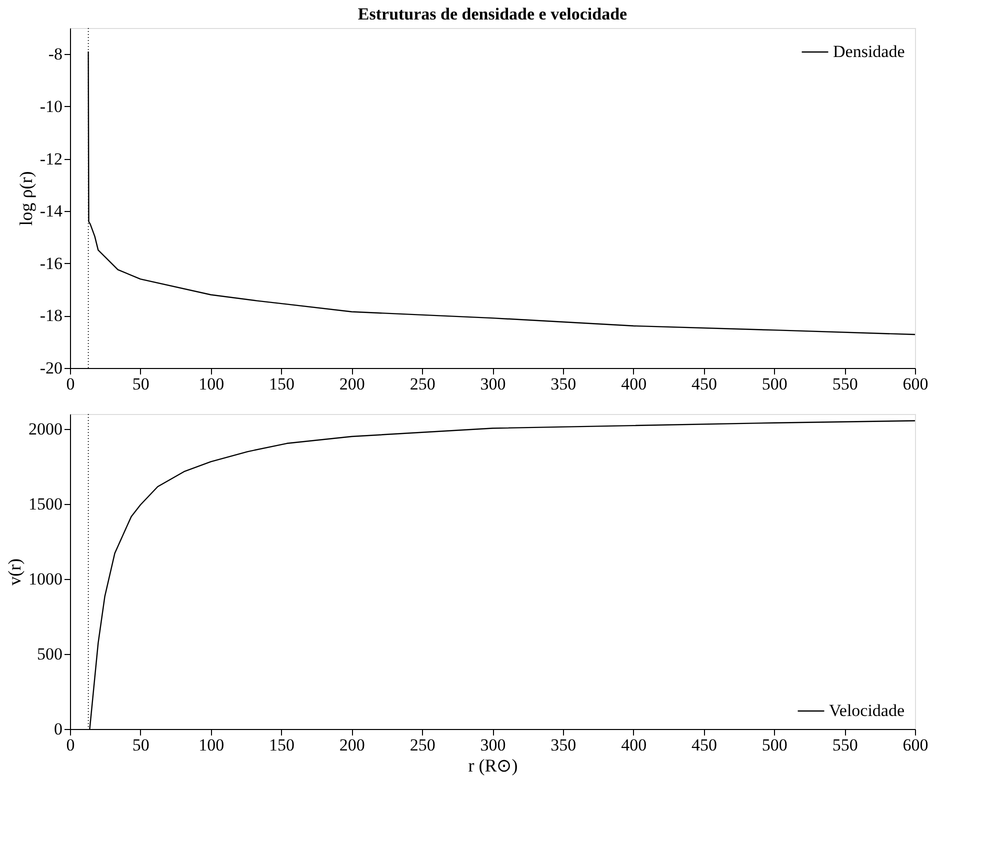 The height and width of the screenshot is (846, 986). What do you see at coordinates (45, 504) in the screenshot?
I see `y-tick-label: 1500` at bounding box center [45, 504].